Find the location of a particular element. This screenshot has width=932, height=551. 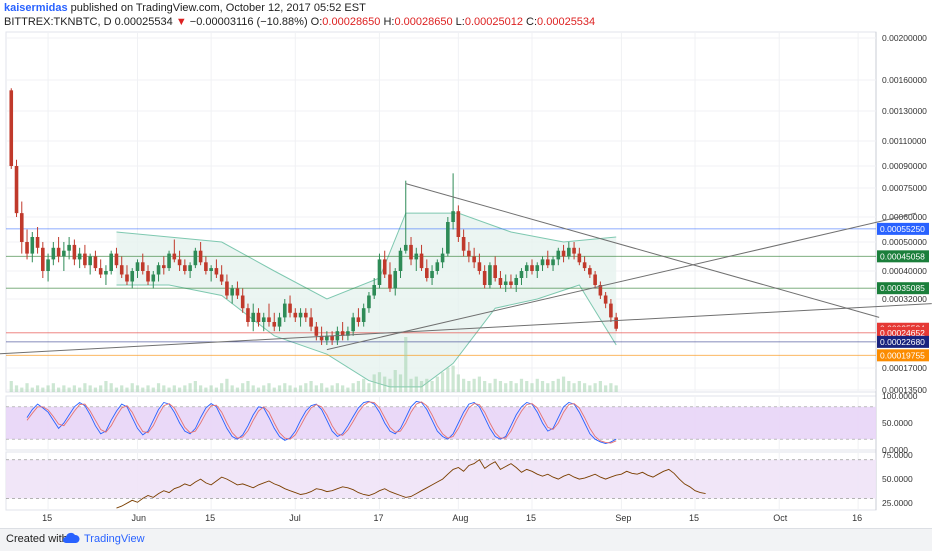

rsi-line is located at coordinates (411, 484).